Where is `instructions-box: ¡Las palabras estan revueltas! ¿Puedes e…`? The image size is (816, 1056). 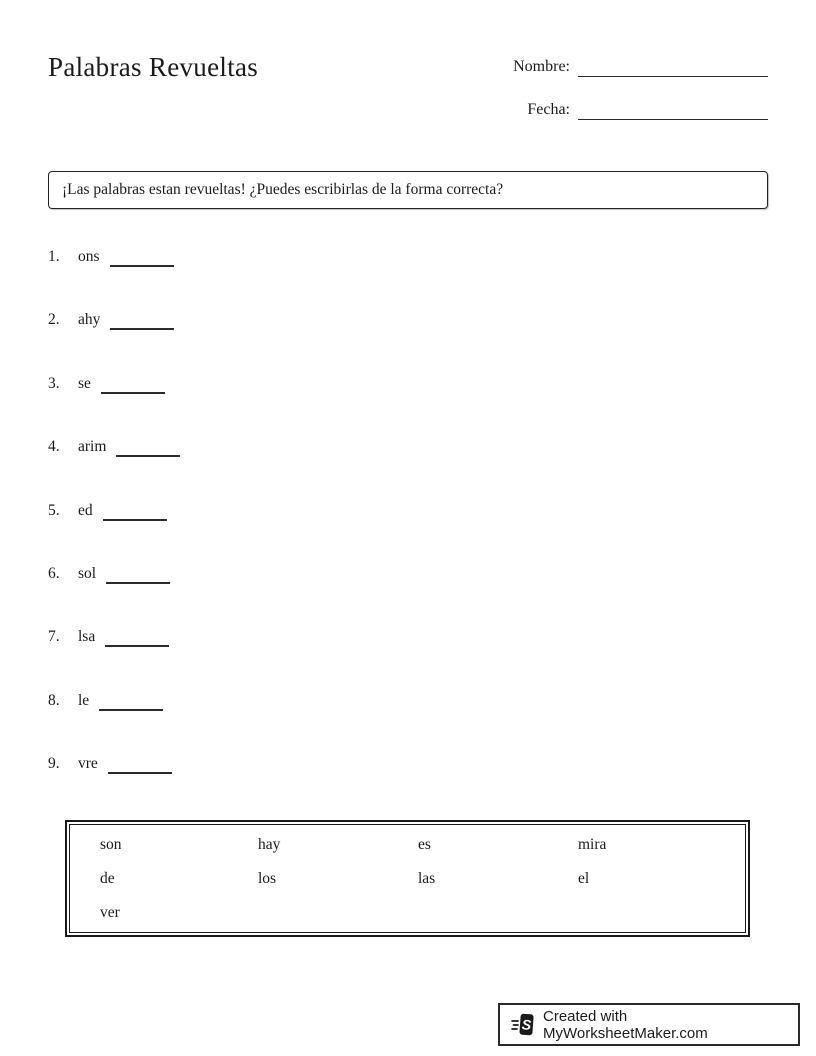
instructions-box: ¡Las palabras estan revueltas! ¿Puedes e… is located at coordinates (408, 190).